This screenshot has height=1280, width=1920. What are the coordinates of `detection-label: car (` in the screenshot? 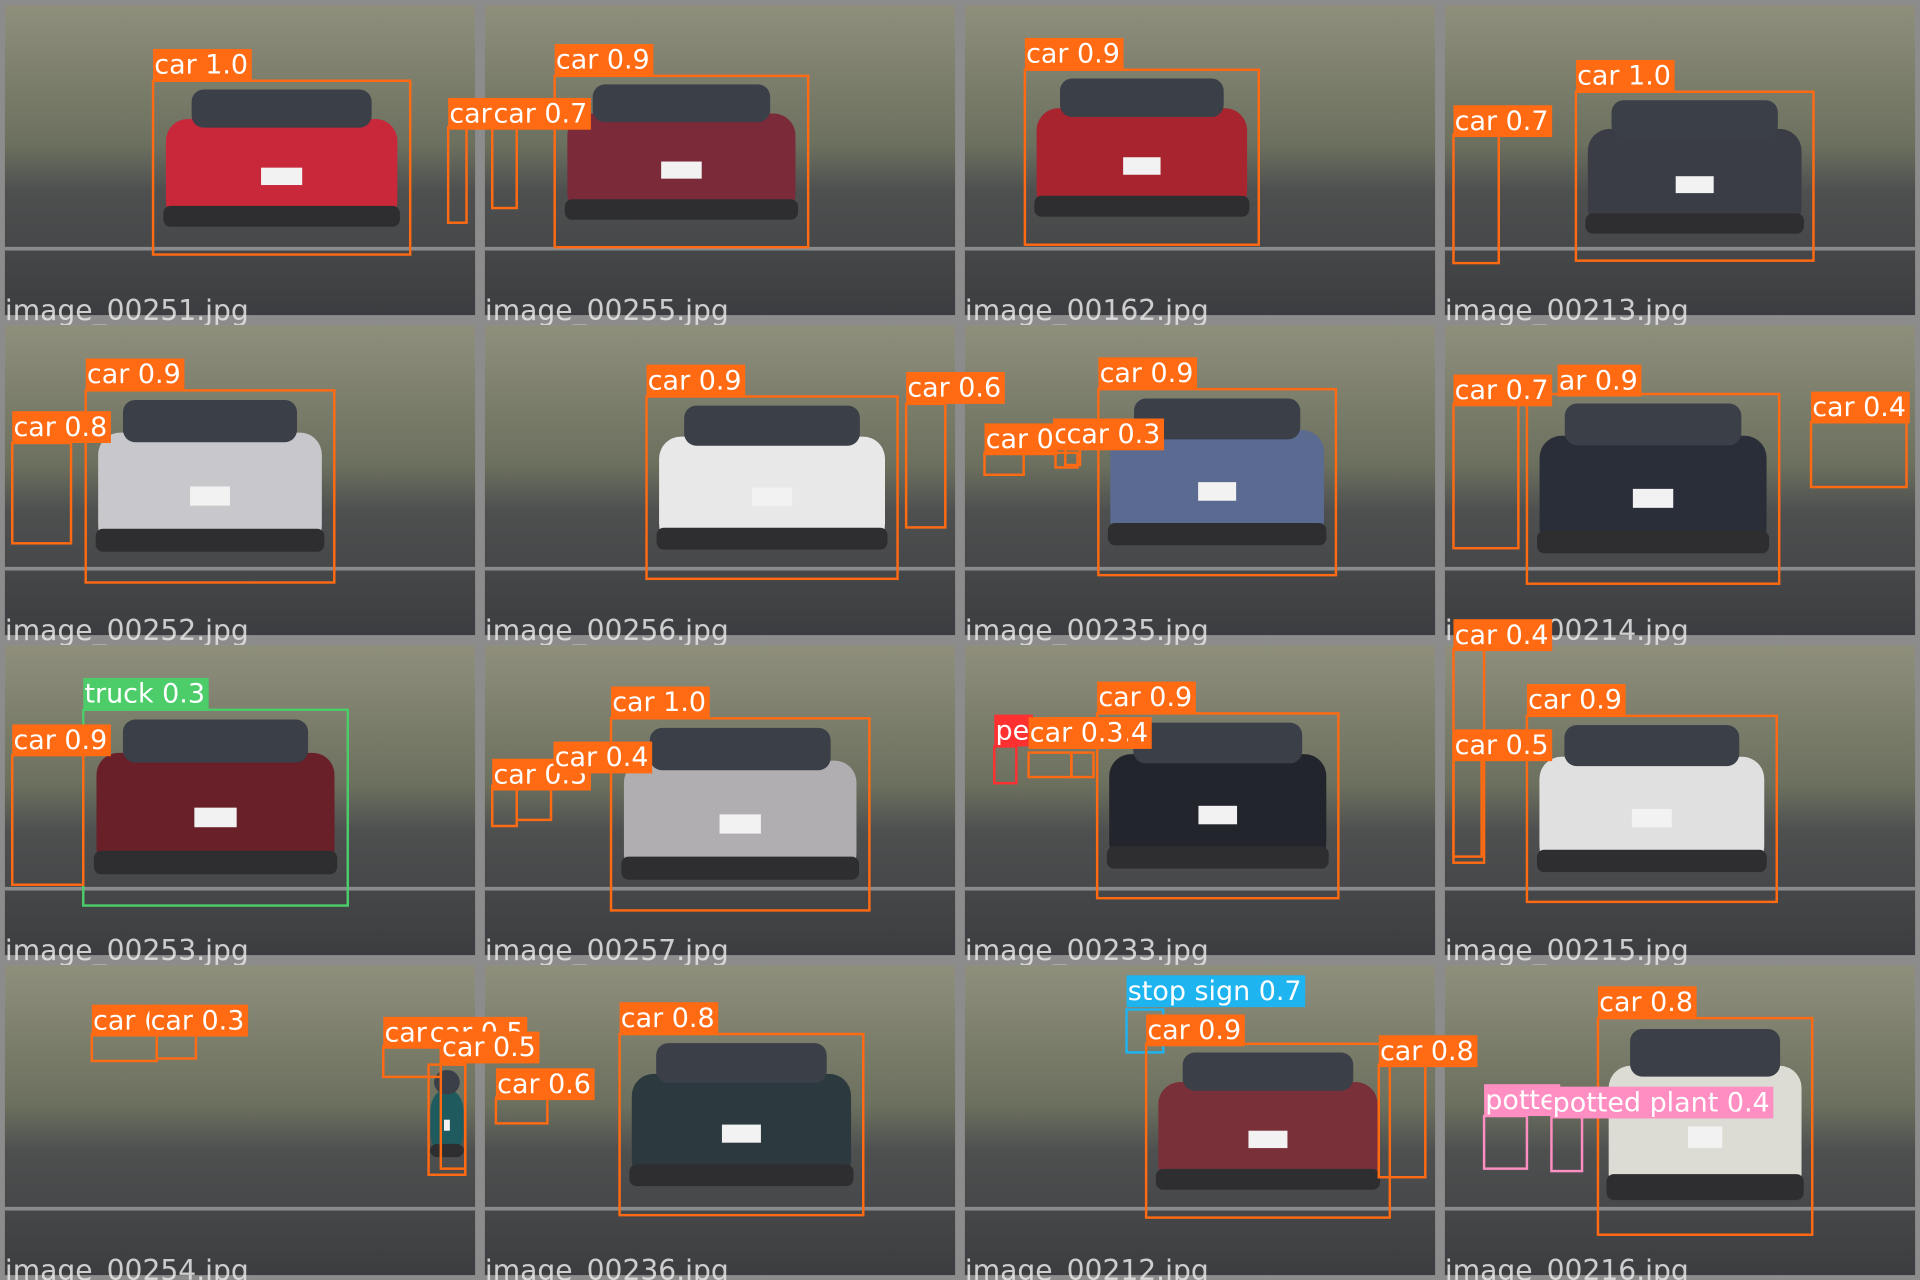 It's located at (123, 1020).